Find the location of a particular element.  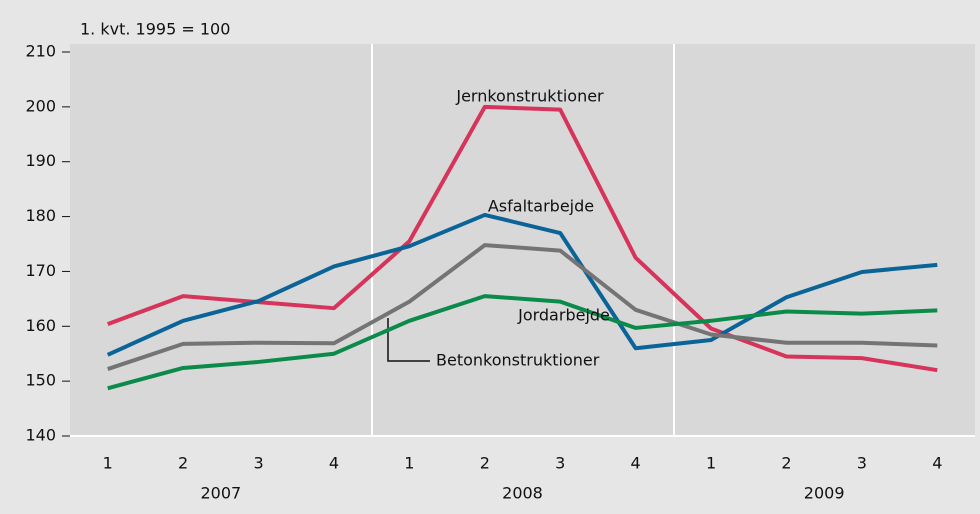

series-label: Jernkonstruktioner is located at coordinates (529, 96).